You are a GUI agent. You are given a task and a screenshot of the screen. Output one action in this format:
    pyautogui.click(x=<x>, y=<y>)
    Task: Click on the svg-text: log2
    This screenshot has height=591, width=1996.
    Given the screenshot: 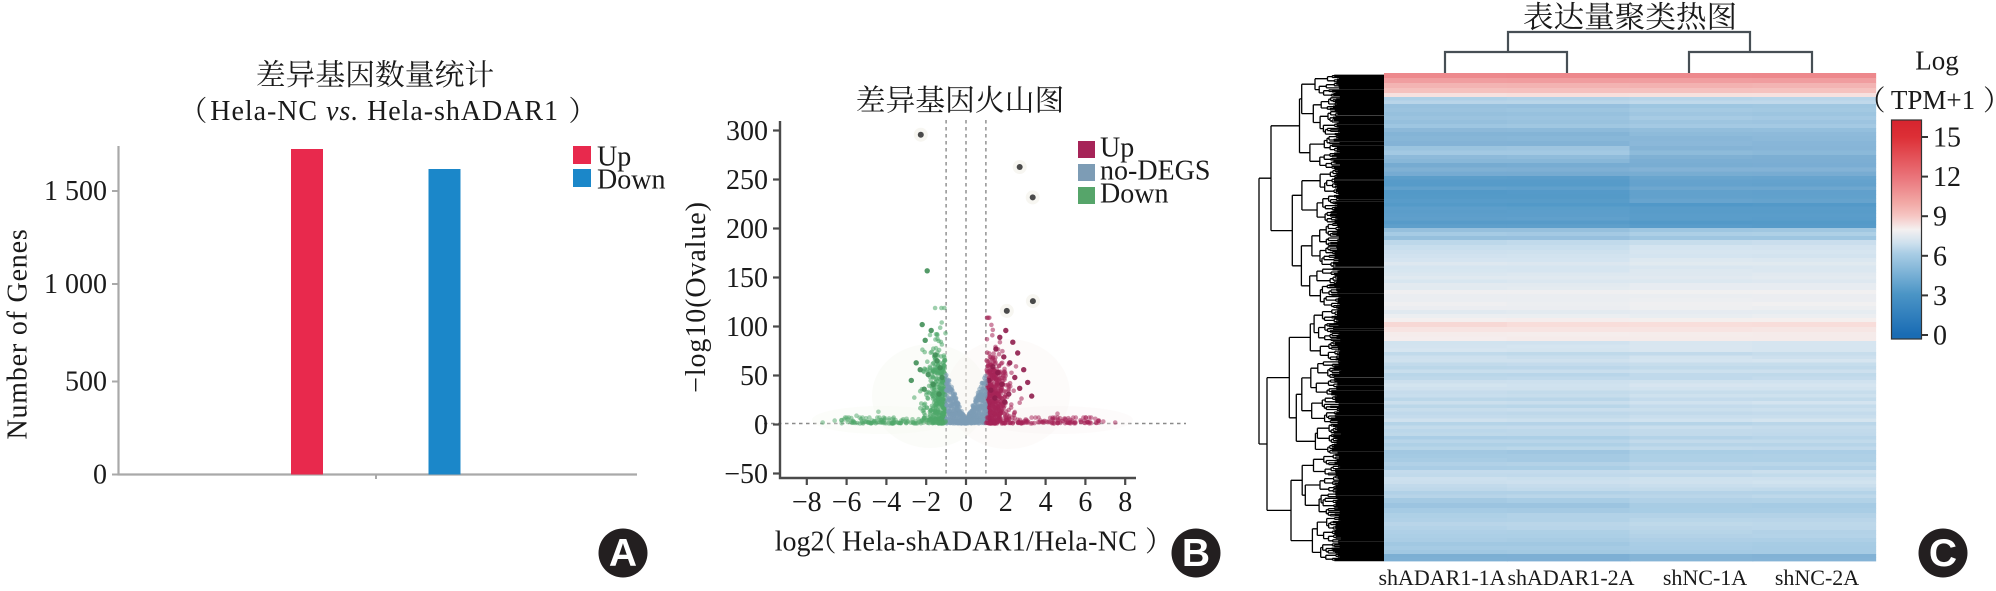 What is the action you would take?
    pyautogui.click(x=800, y=542)
    